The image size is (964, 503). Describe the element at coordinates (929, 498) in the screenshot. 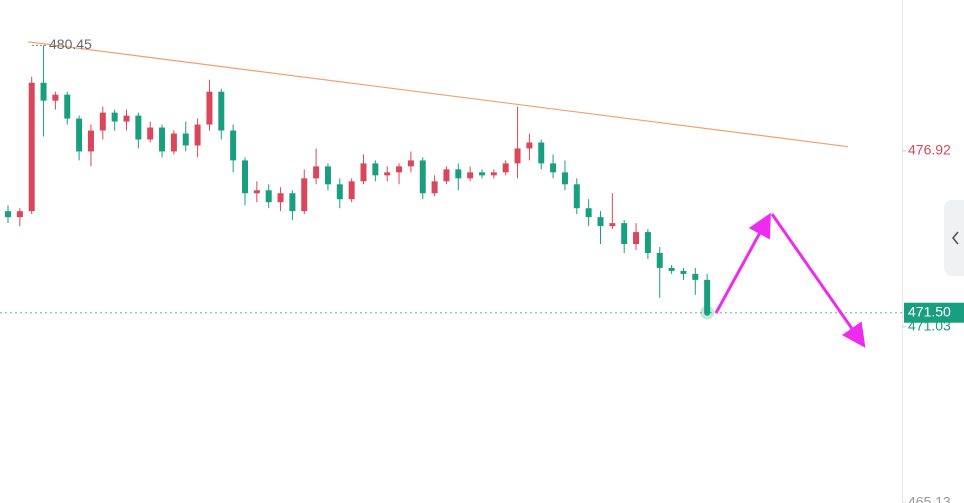

I see `y-tick-label: 465.13` at that location.